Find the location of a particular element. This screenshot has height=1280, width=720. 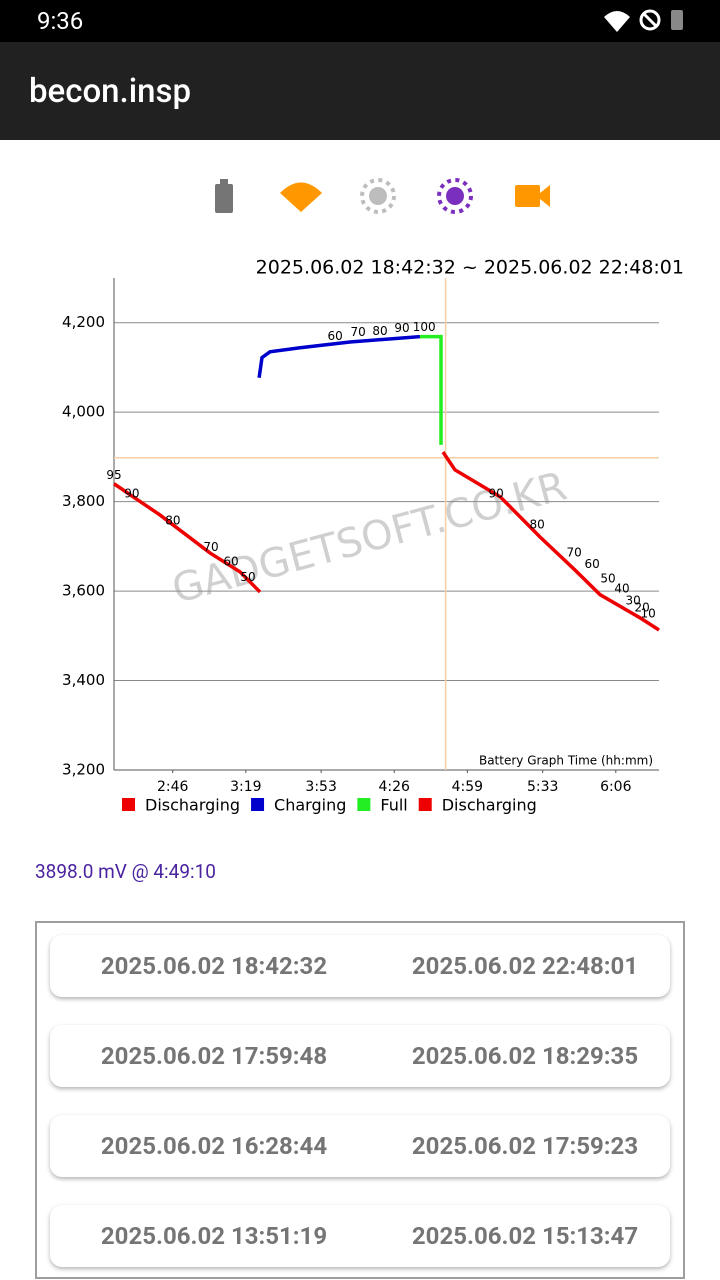

app-title: becon.insp is located at coordinates (110, 91).